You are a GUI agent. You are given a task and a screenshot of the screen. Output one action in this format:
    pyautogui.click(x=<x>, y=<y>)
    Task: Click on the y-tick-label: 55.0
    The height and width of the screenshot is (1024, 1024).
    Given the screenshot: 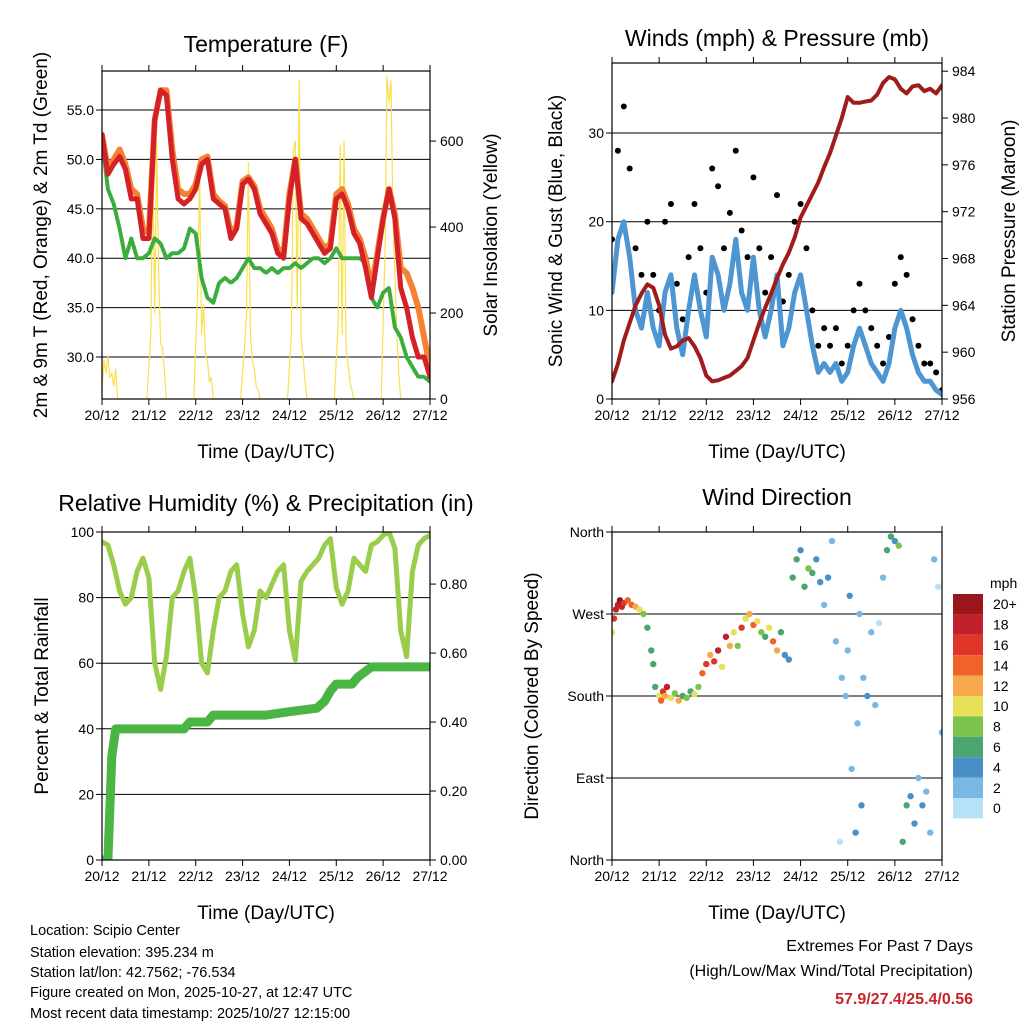 What is the action you would take?
    pyautogui.click(x=80, y=110)
    